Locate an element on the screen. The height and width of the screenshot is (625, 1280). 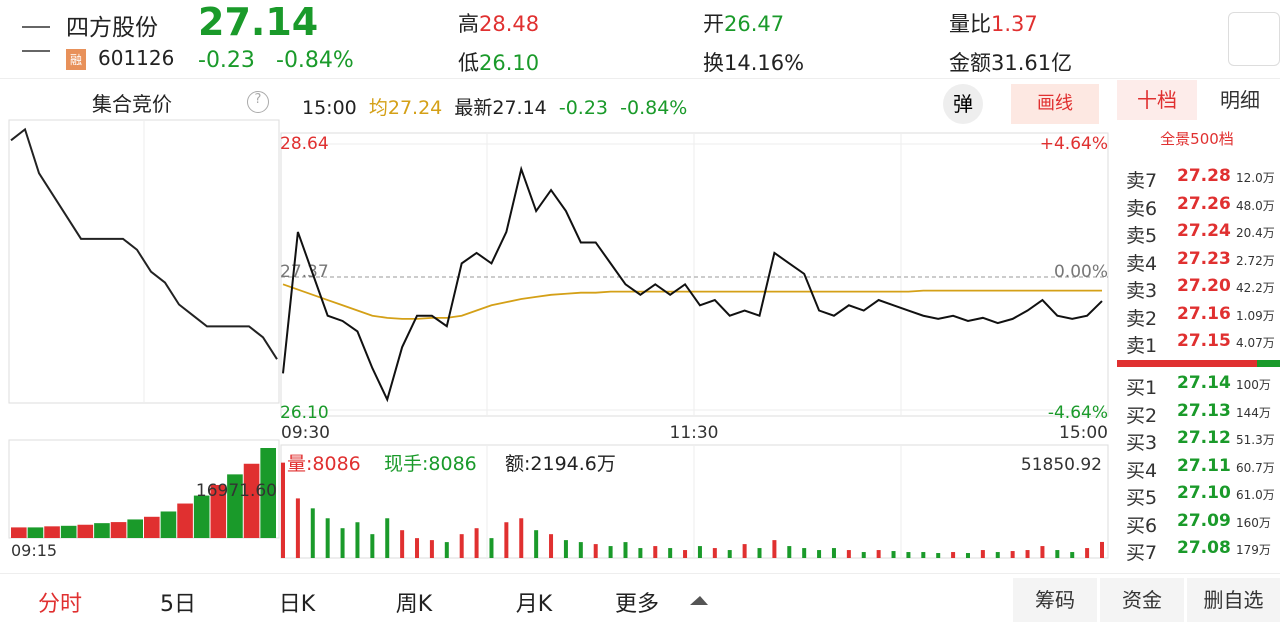
x-tick-label: 09:30 is located at coordinates (305, 433).